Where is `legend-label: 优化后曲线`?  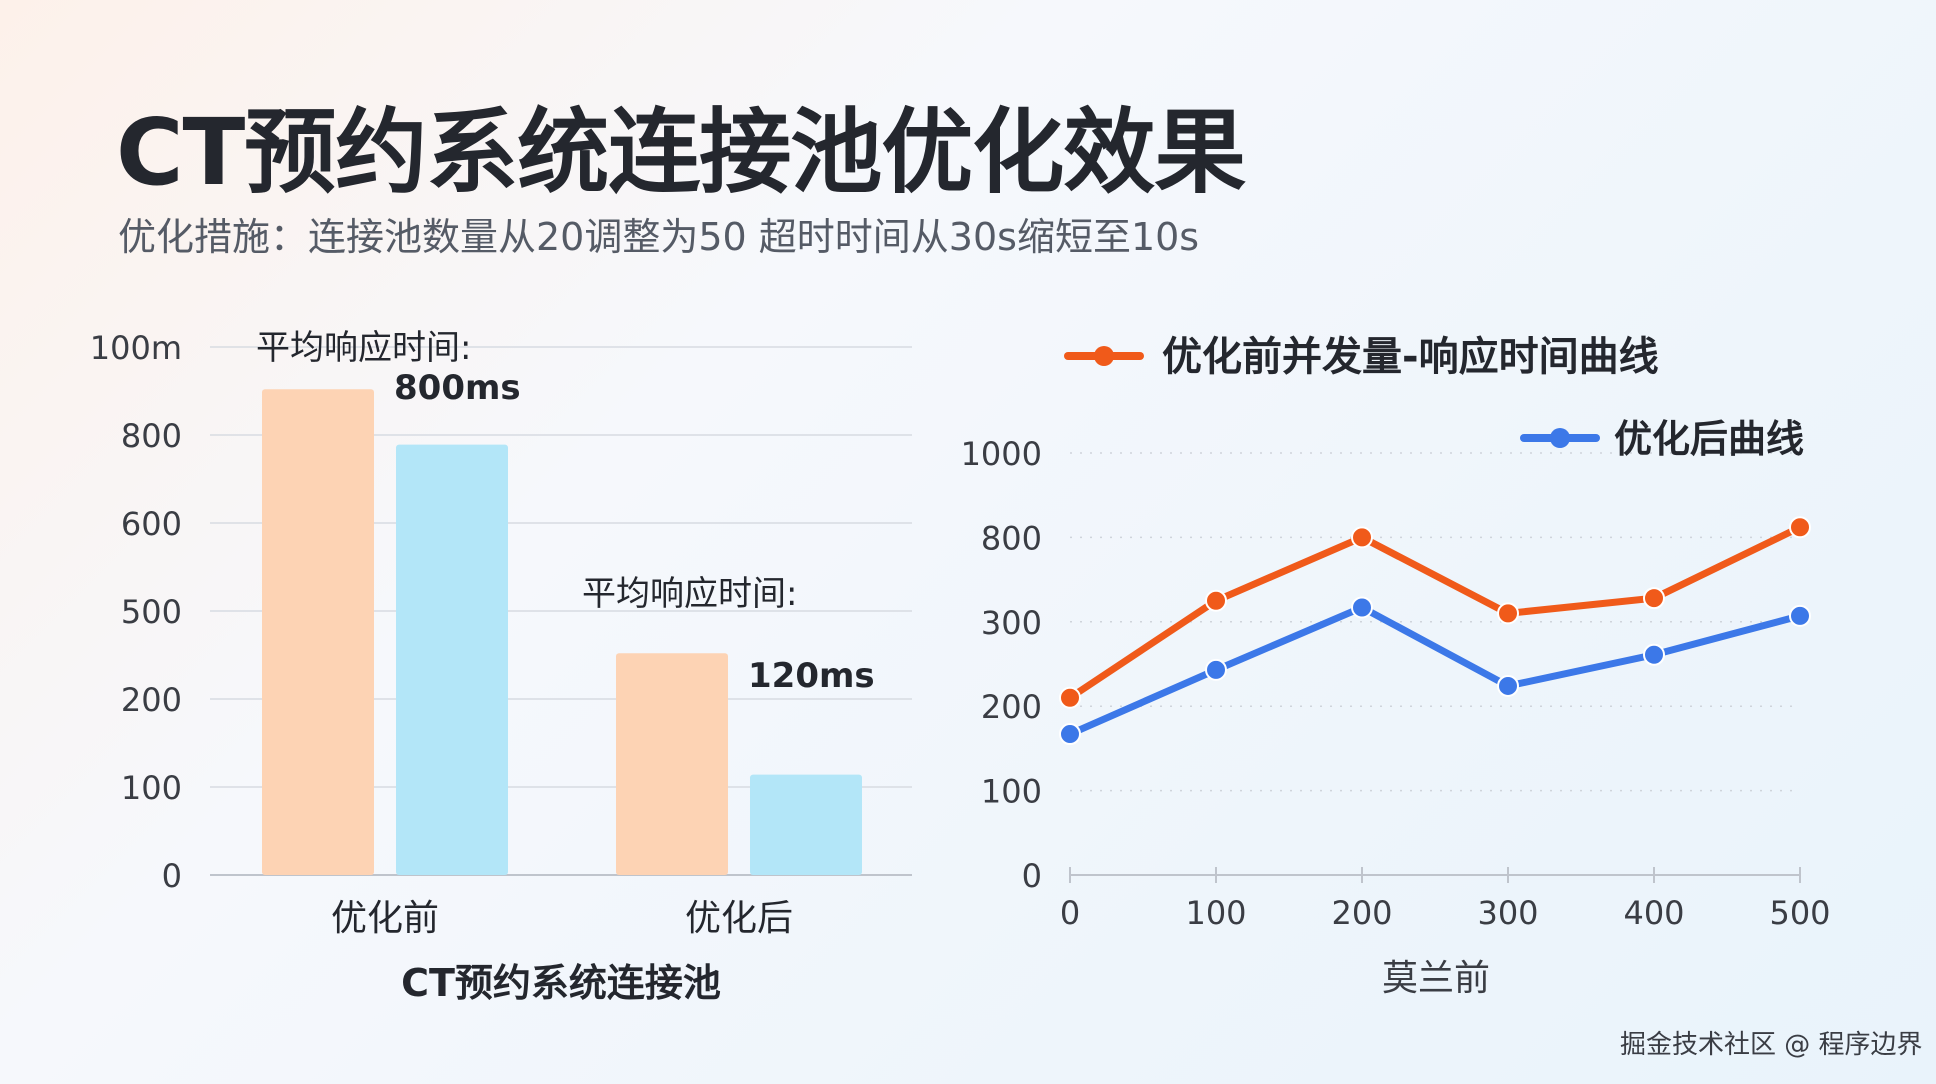
legend-label: 优化后曲线 is located at coordinates (1709, 439).